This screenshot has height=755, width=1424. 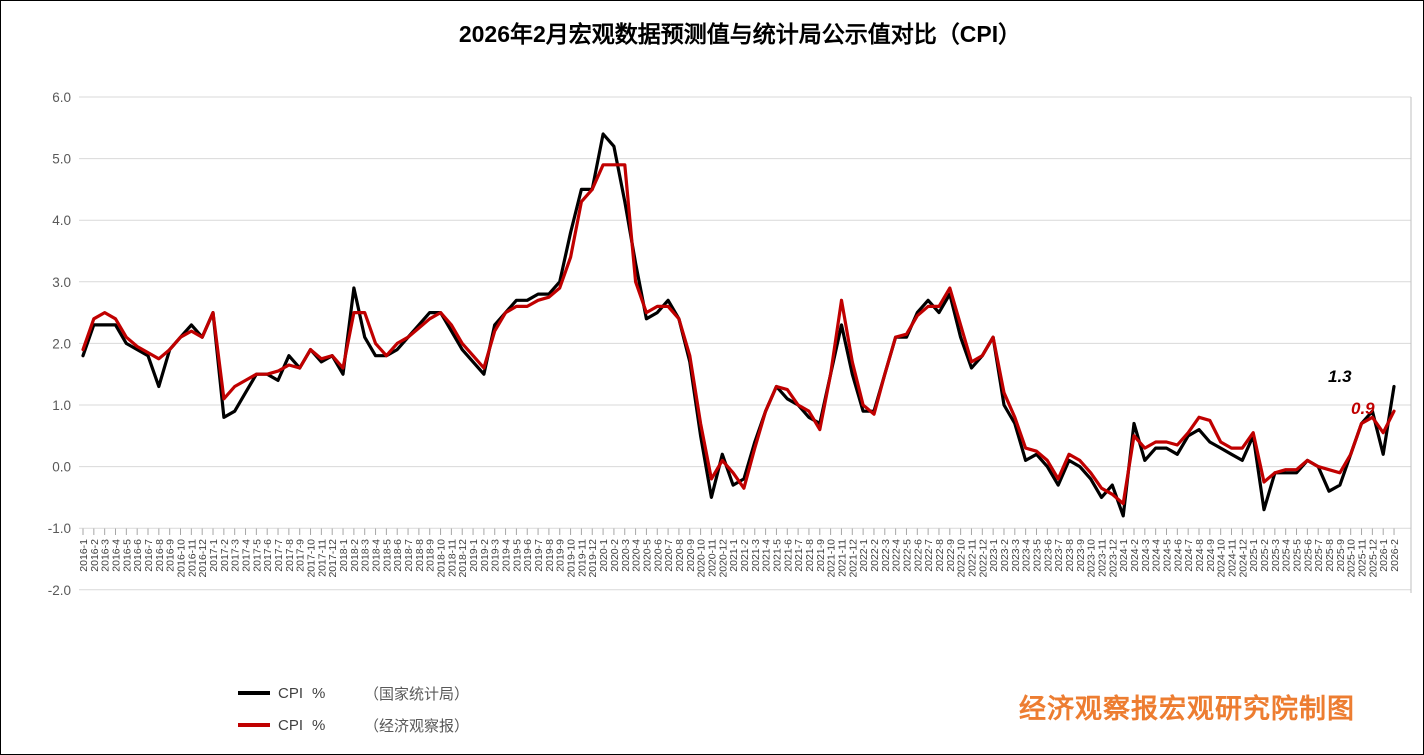 What do you see at coordinates (572, 558) in the screenshot?
I see `x-tick-label: 2019-10` at bounding box center [572, 558].